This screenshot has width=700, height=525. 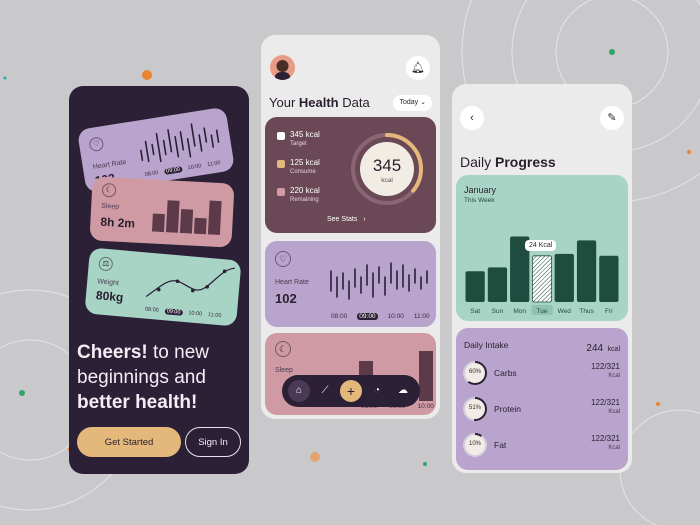 I want to click on period-value: Today, so click(x=409, y=102).